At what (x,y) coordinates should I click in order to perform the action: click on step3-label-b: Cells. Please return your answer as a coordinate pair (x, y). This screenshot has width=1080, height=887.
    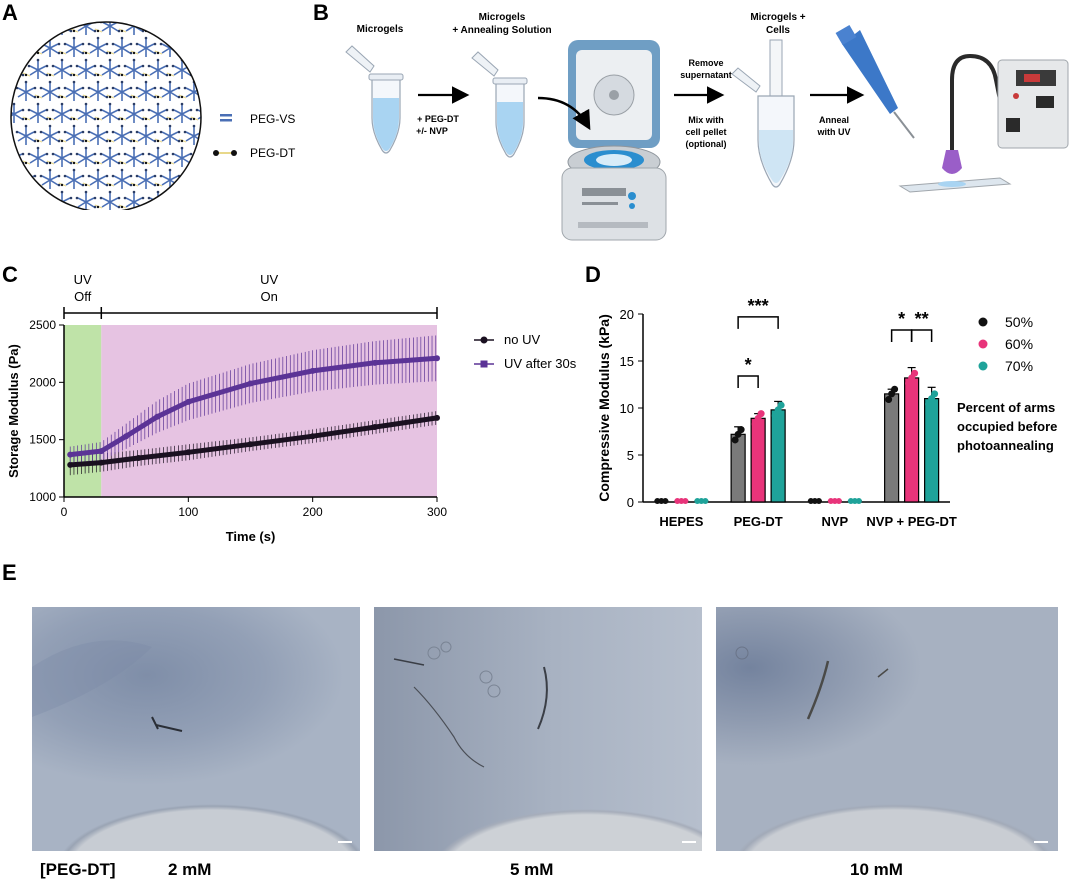
    Looking at the image, I should click on (778, 30).